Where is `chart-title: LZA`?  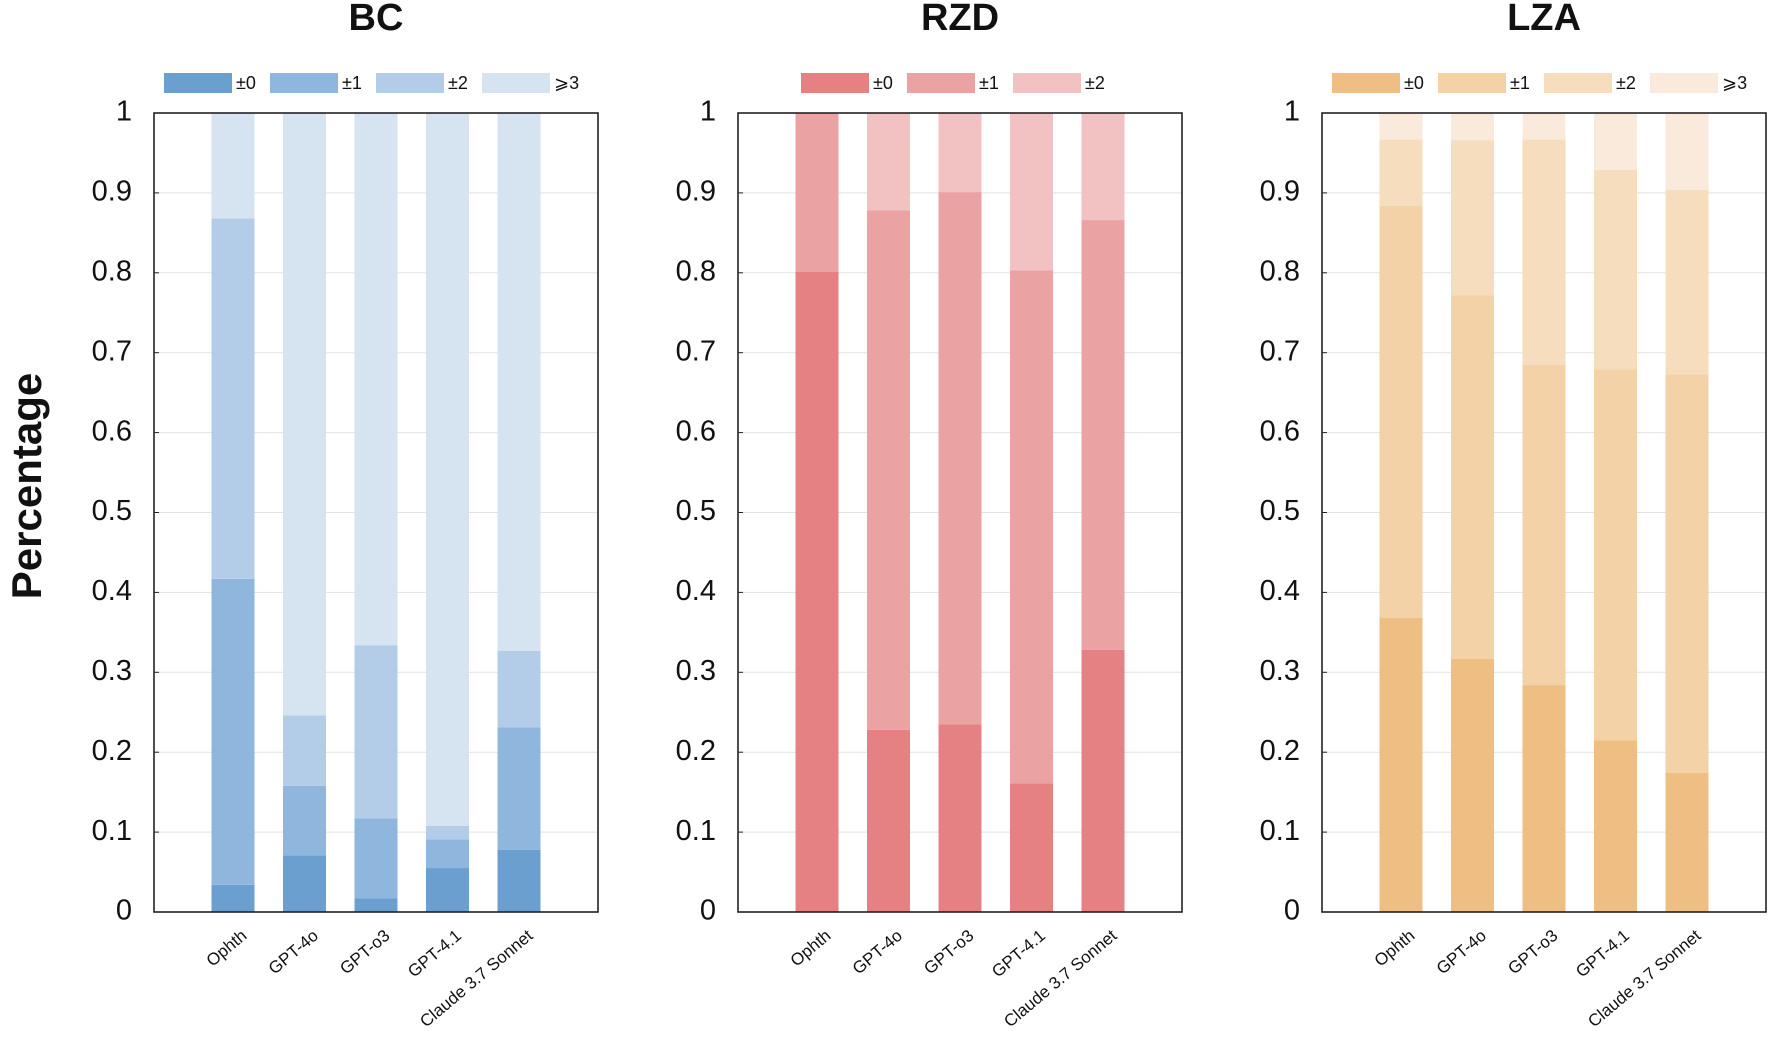
chart-title: LZA is located at coordinates (1544, 19).